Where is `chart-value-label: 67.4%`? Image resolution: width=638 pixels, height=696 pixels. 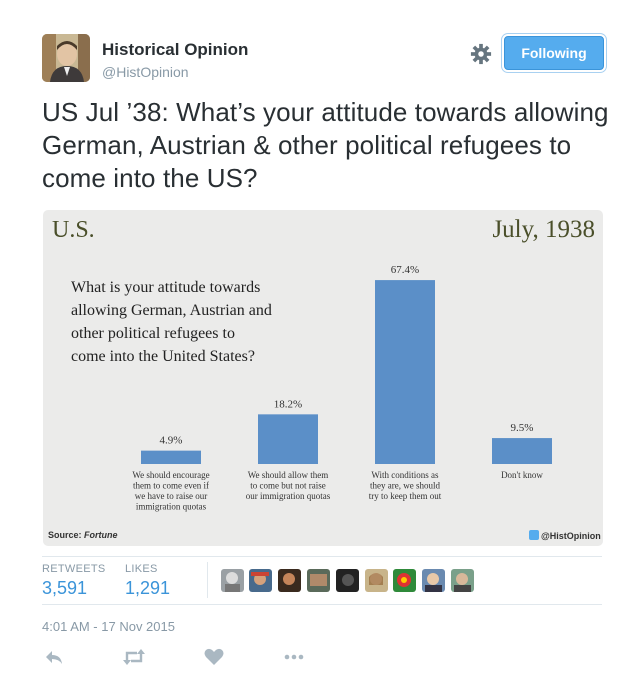
chart-value-label: 67.4% is located at coordinates (405, 270).